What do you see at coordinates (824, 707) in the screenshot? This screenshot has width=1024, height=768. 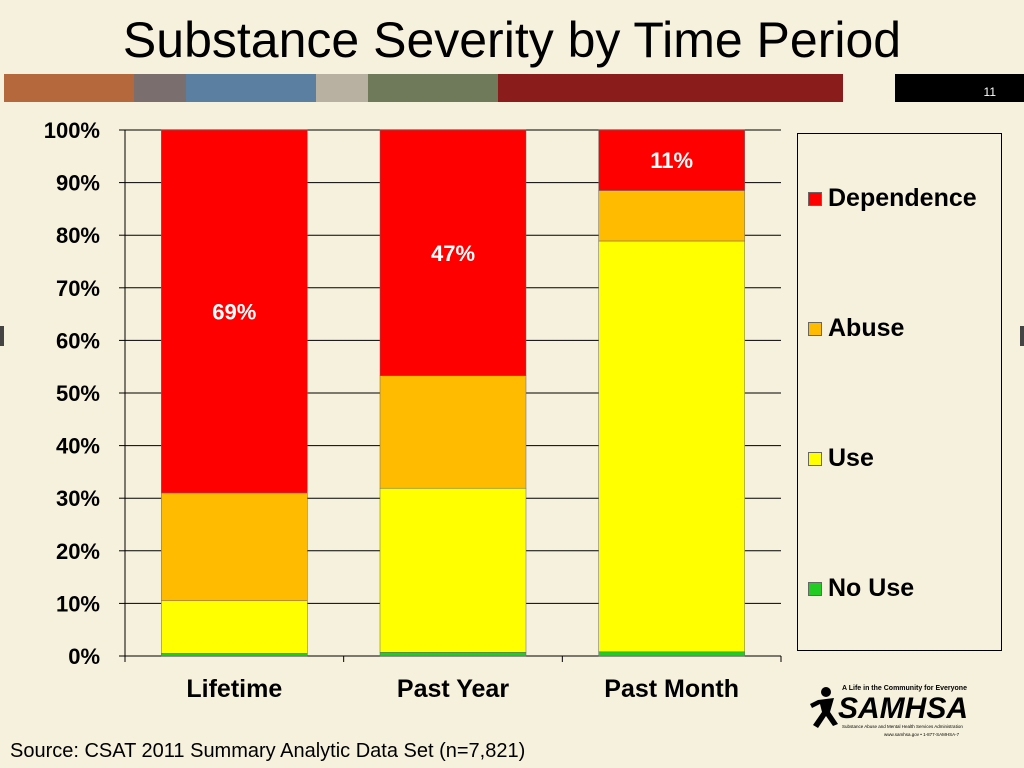 I see `running-figure-icon` at bounding box center [824, 707].